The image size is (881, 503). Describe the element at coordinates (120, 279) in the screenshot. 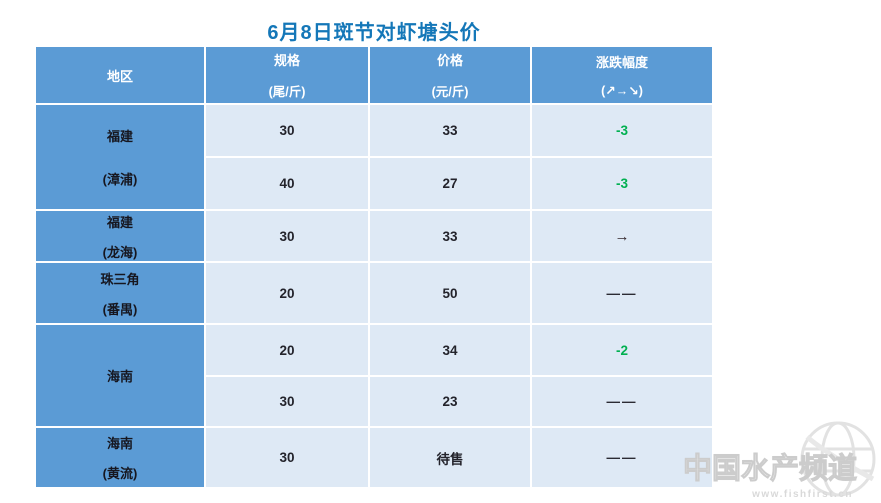

I see `region-name: 珠三角` at that location.